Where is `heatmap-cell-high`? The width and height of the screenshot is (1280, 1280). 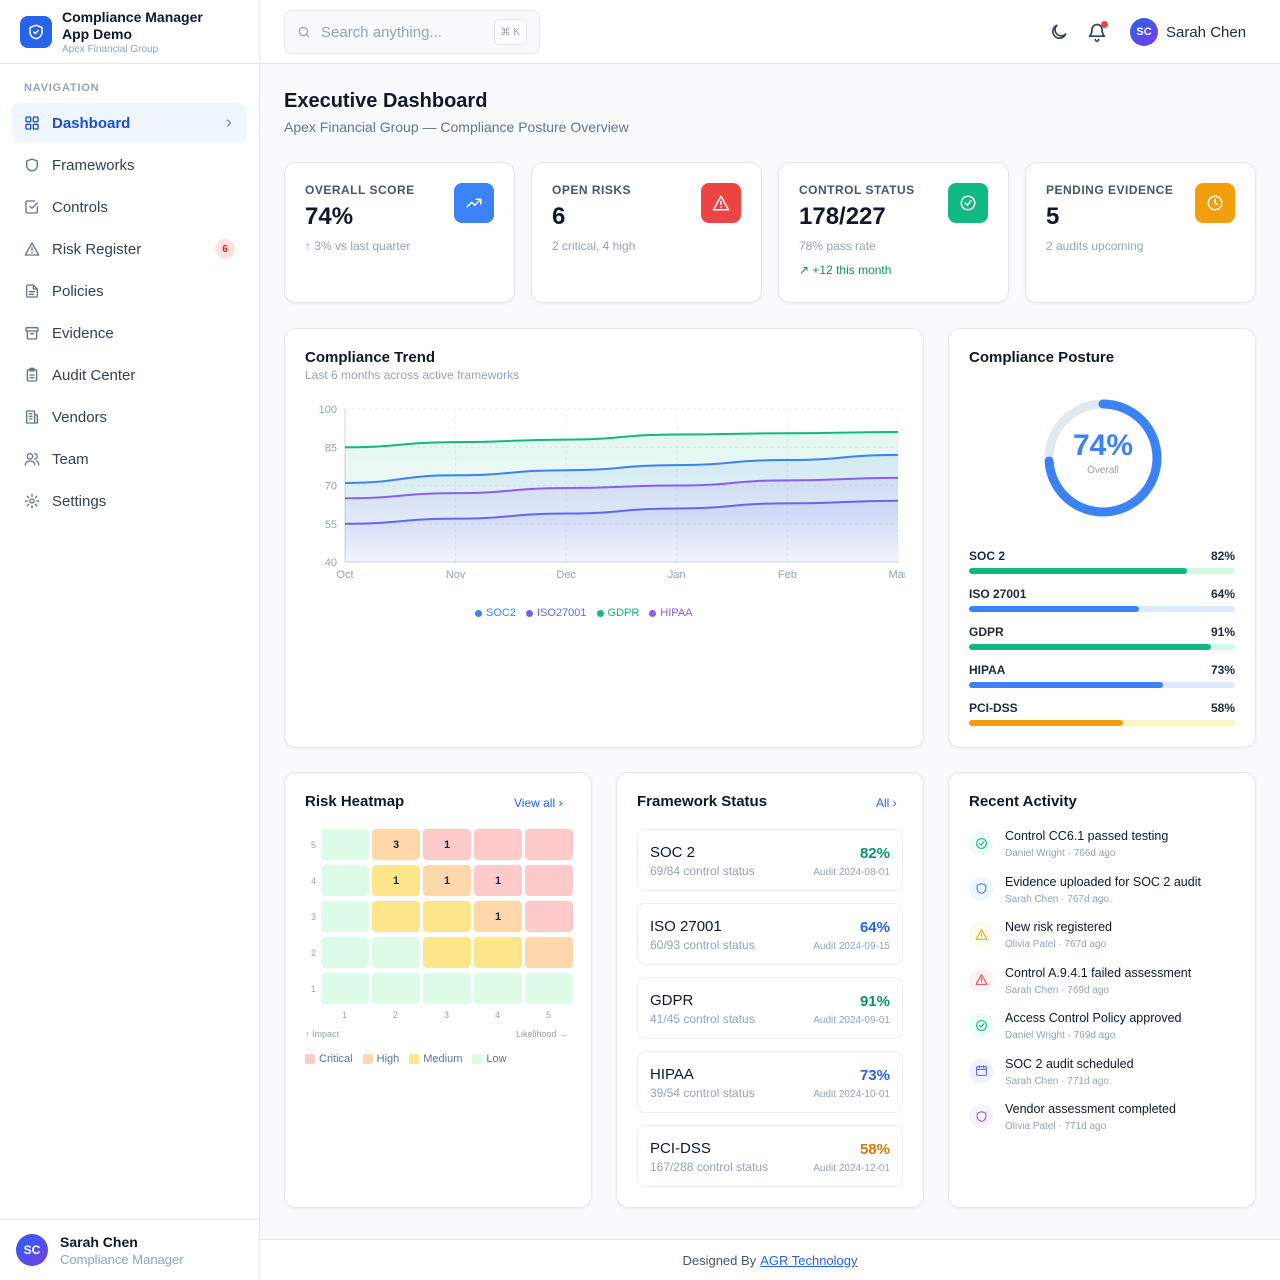 heatmap-cell-high is located at coordinates (549, 952).